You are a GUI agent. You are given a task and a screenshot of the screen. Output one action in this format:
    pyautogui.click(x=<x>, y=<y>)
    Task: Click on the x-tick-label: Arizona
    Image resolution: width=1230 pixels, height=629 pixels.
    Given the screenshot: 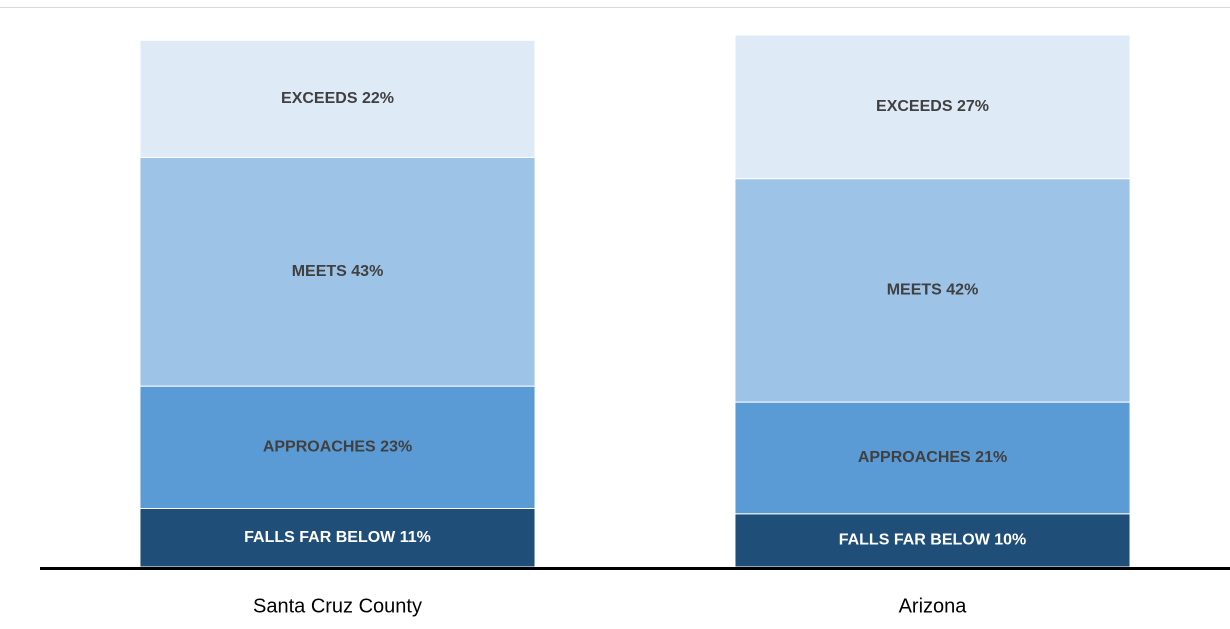 What is the action you would take?
    pyautogui.click(x=933, y=606)
    